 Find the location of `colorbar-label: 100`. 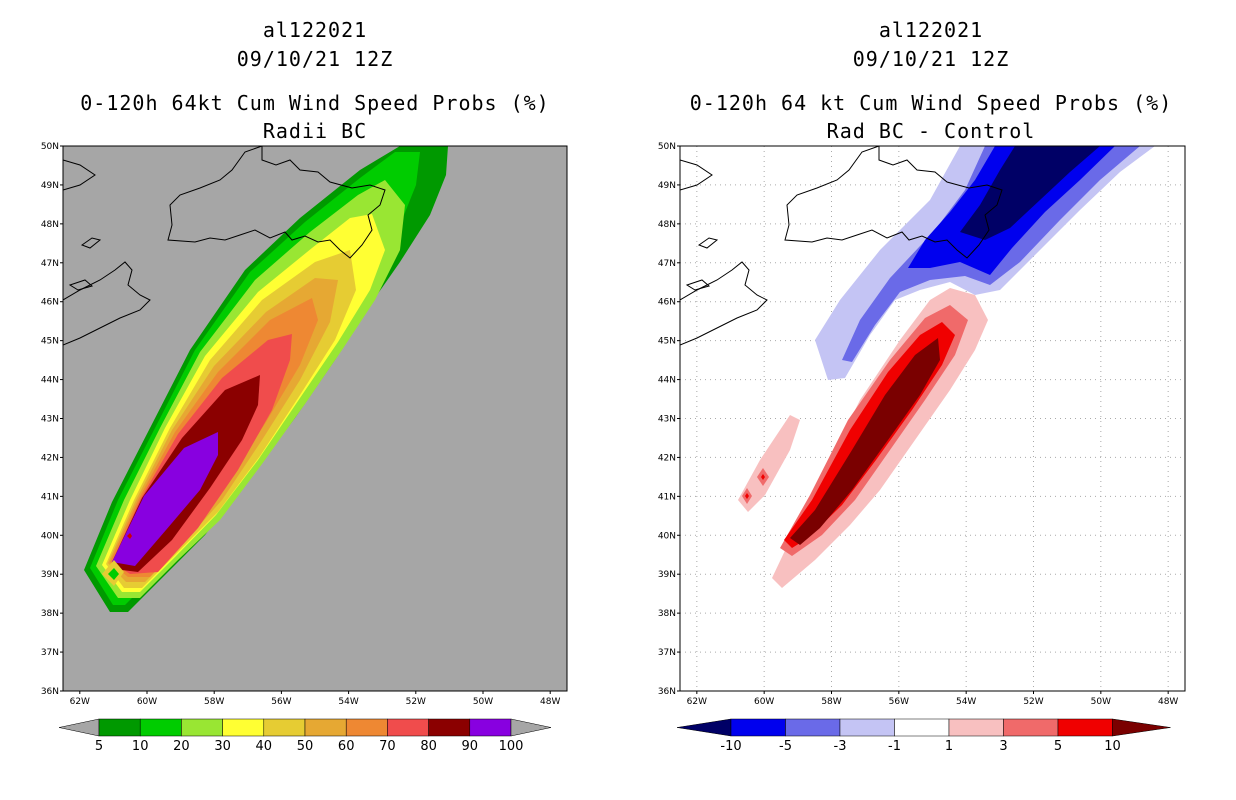

colorbar-label: 100 is located at coordinates (511, 746).